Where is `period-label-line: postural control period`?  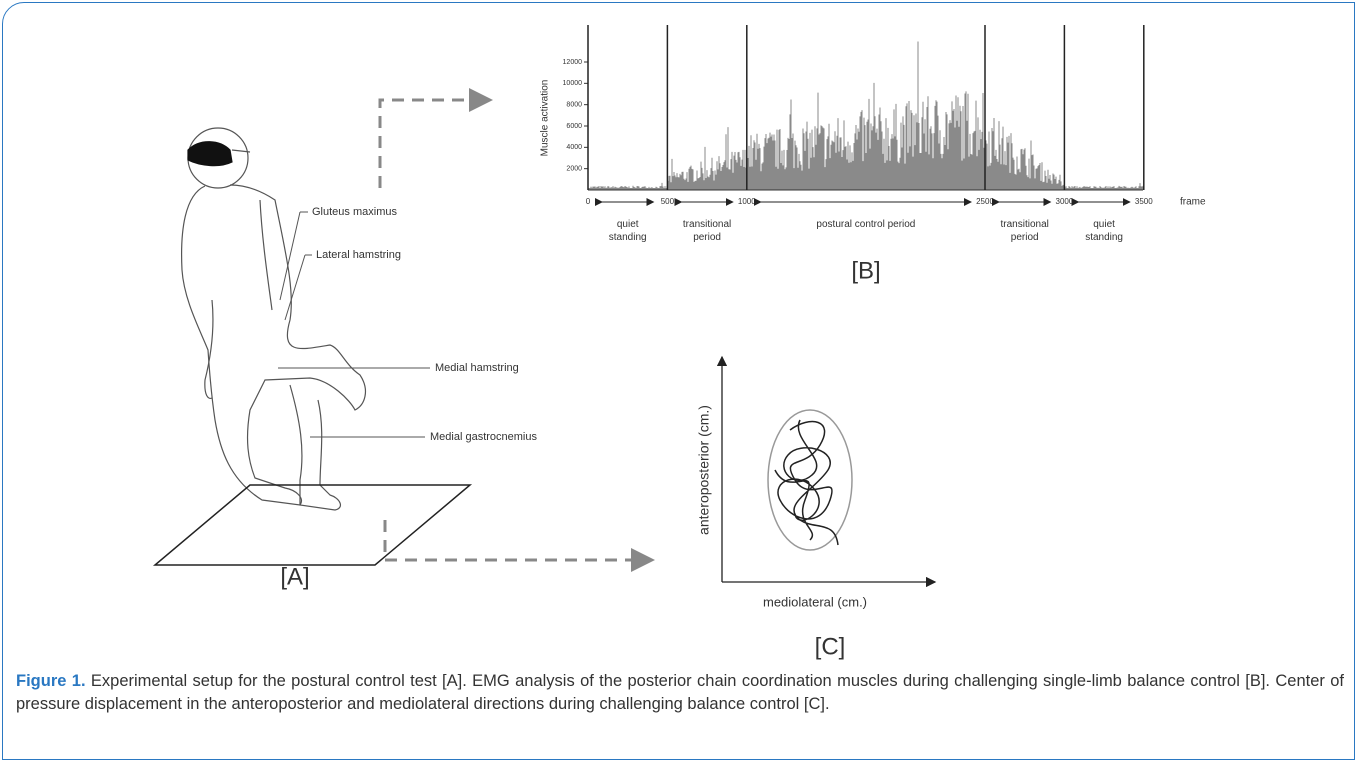 period-label-line: postural control period is located at coordinates (865, 224).